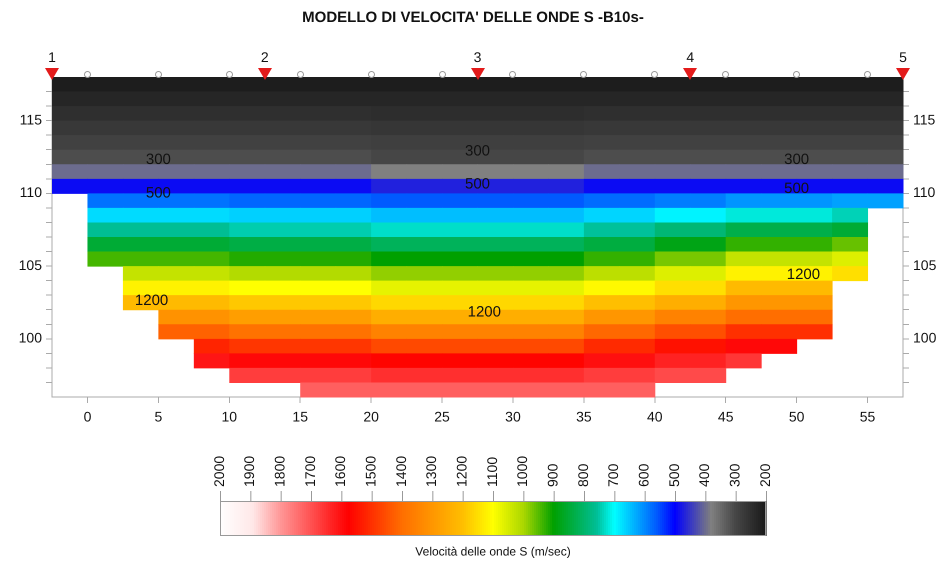 Image resolution: width=947 pixels, height=564 pixels. What do you see at coordinates (473, 17) in the screenshot?
I see `chart-title: MODELLO DI VELOCITA' DELLE ONDE S -B10s-` at bounding box center [473, 17].